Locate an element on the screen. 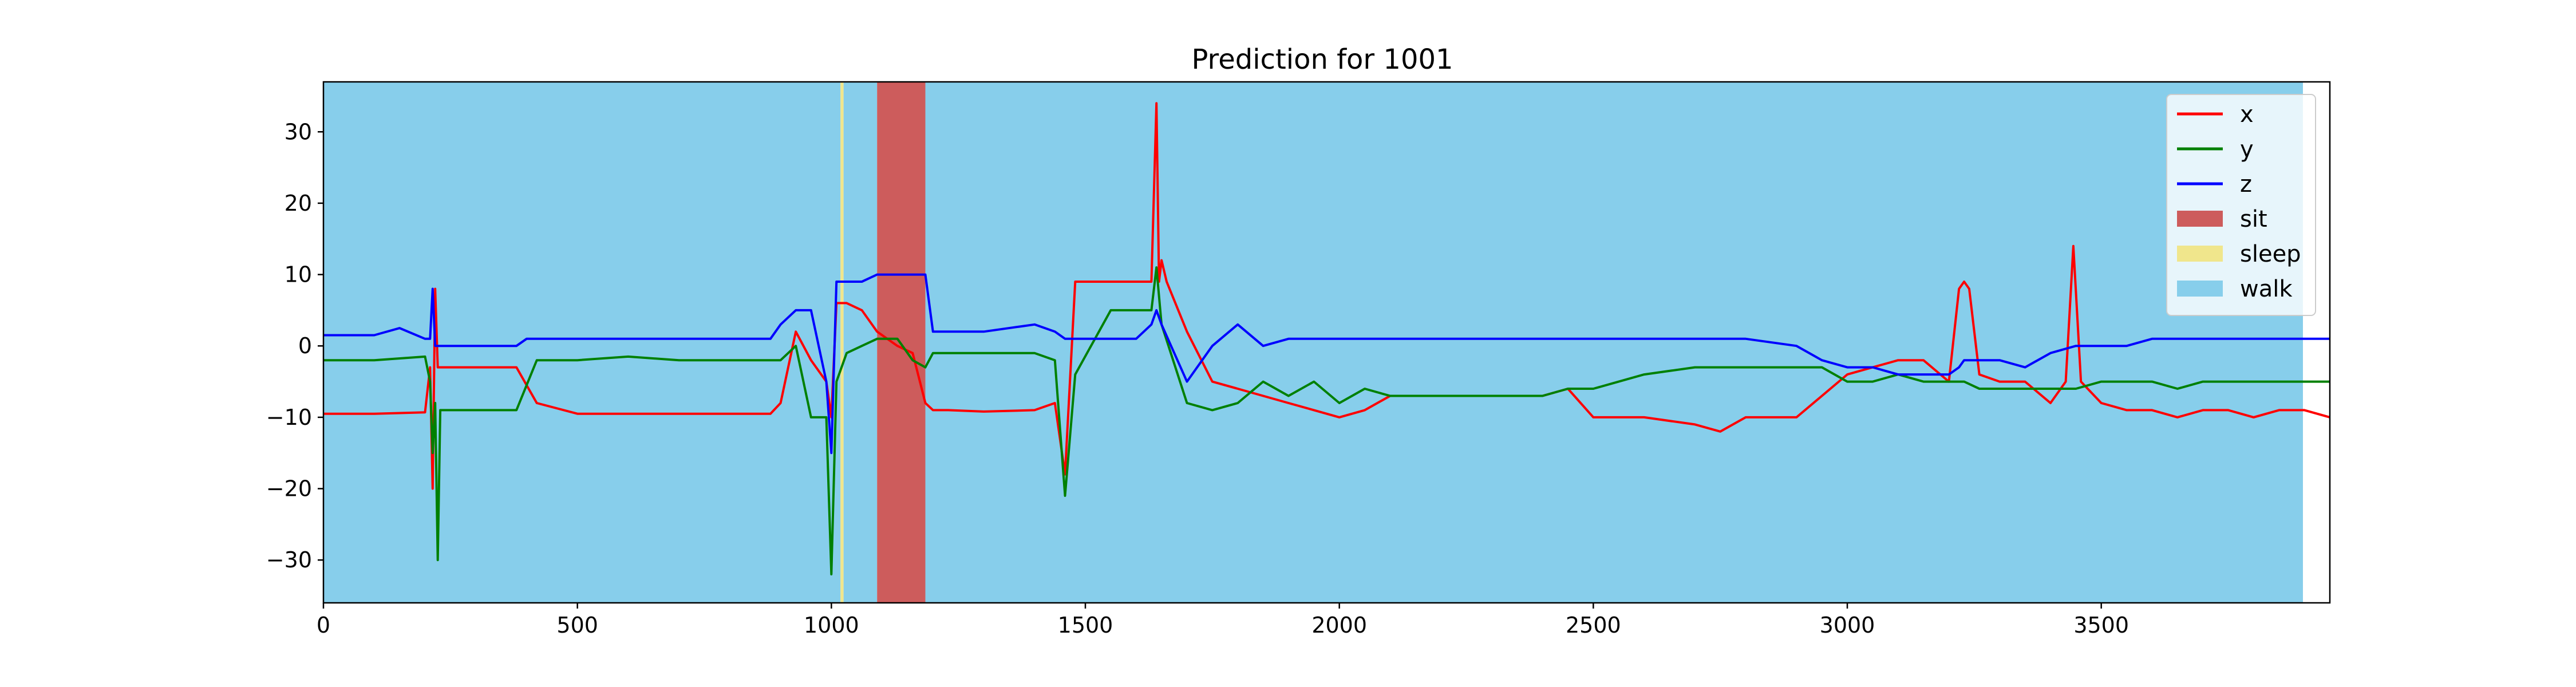 The width and height of the screenshot is (2576, 687). legend-label-walk: walk is located at coordinates (2266, 289).